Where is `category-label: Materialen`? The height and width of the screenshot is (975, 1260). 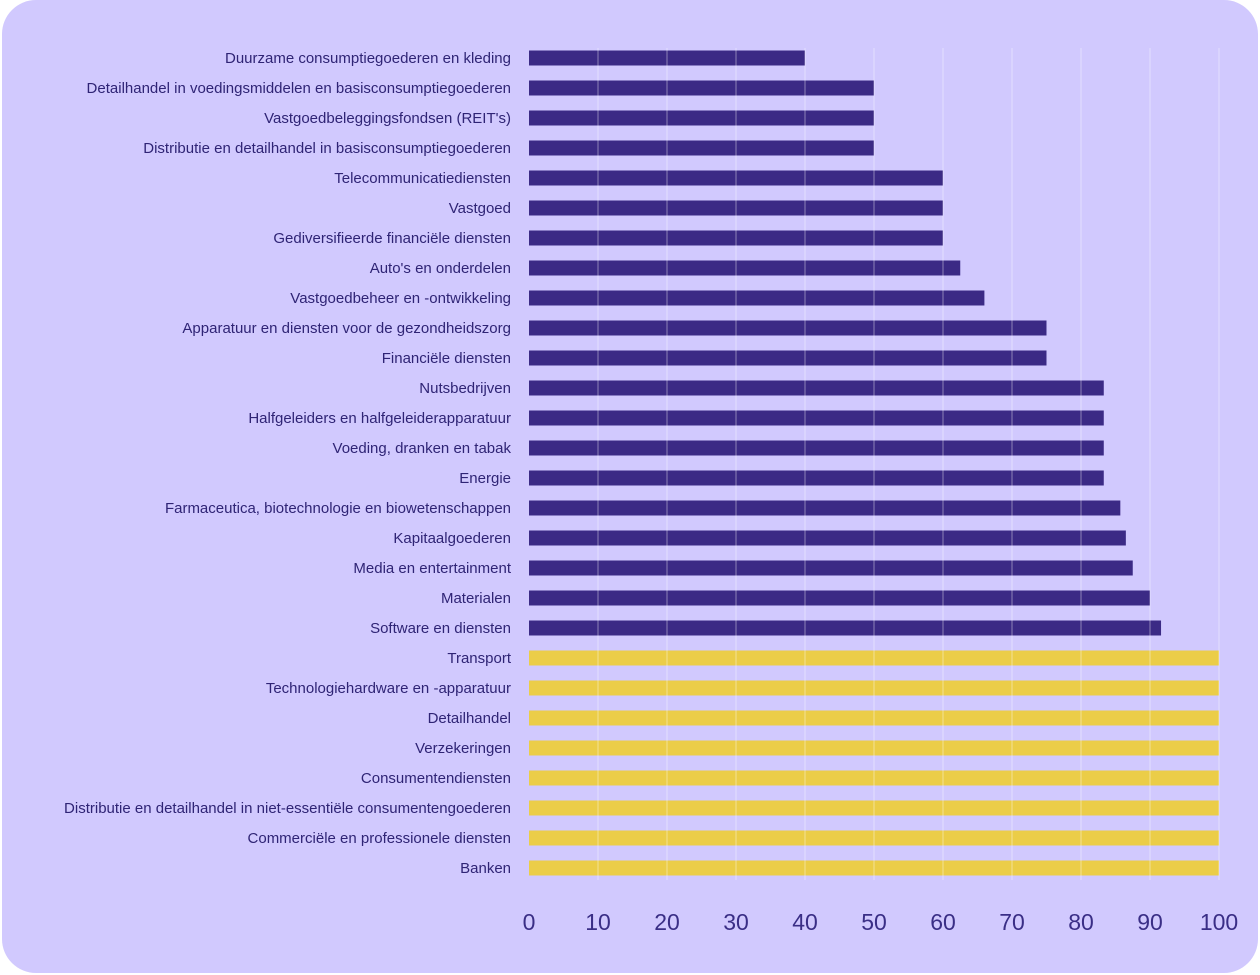 category-label: Materialen is located at coordinates (476, 598).